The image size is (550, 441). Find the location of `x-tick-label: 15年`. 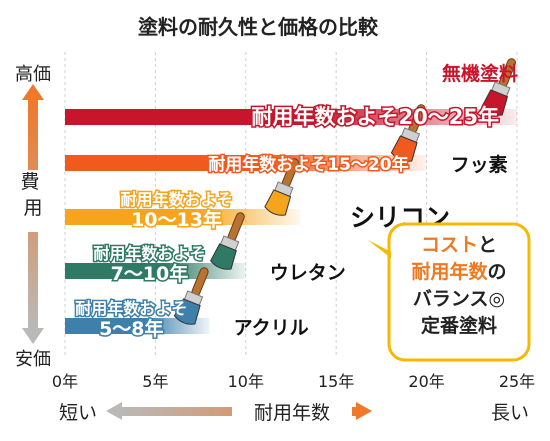

x-tick-label: 15年 is located at coordinates (336, 381).